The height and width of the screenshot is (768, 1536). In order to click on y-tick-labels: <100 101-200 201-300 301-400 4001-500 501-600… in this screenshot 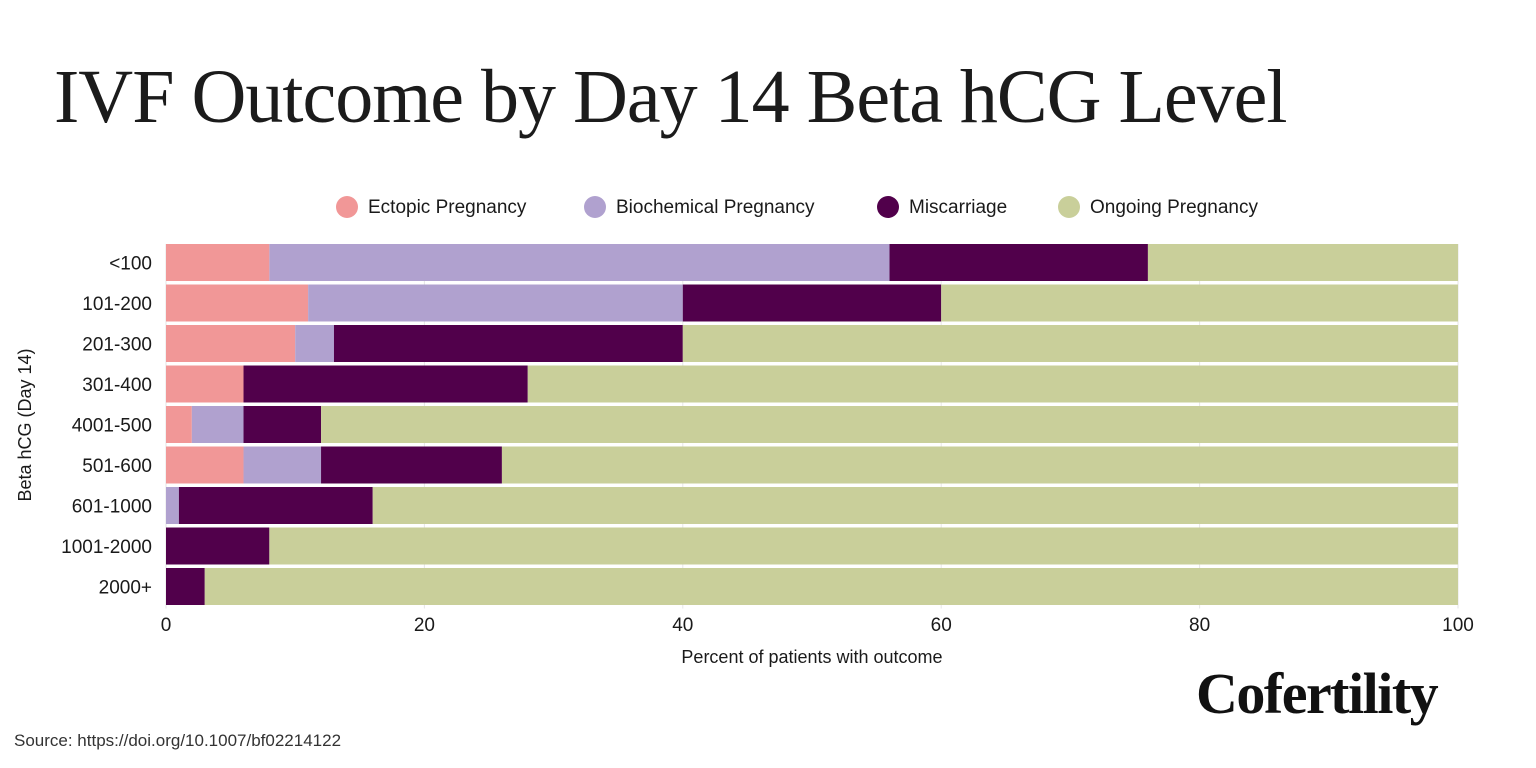, I will do `click(106, 426)`.